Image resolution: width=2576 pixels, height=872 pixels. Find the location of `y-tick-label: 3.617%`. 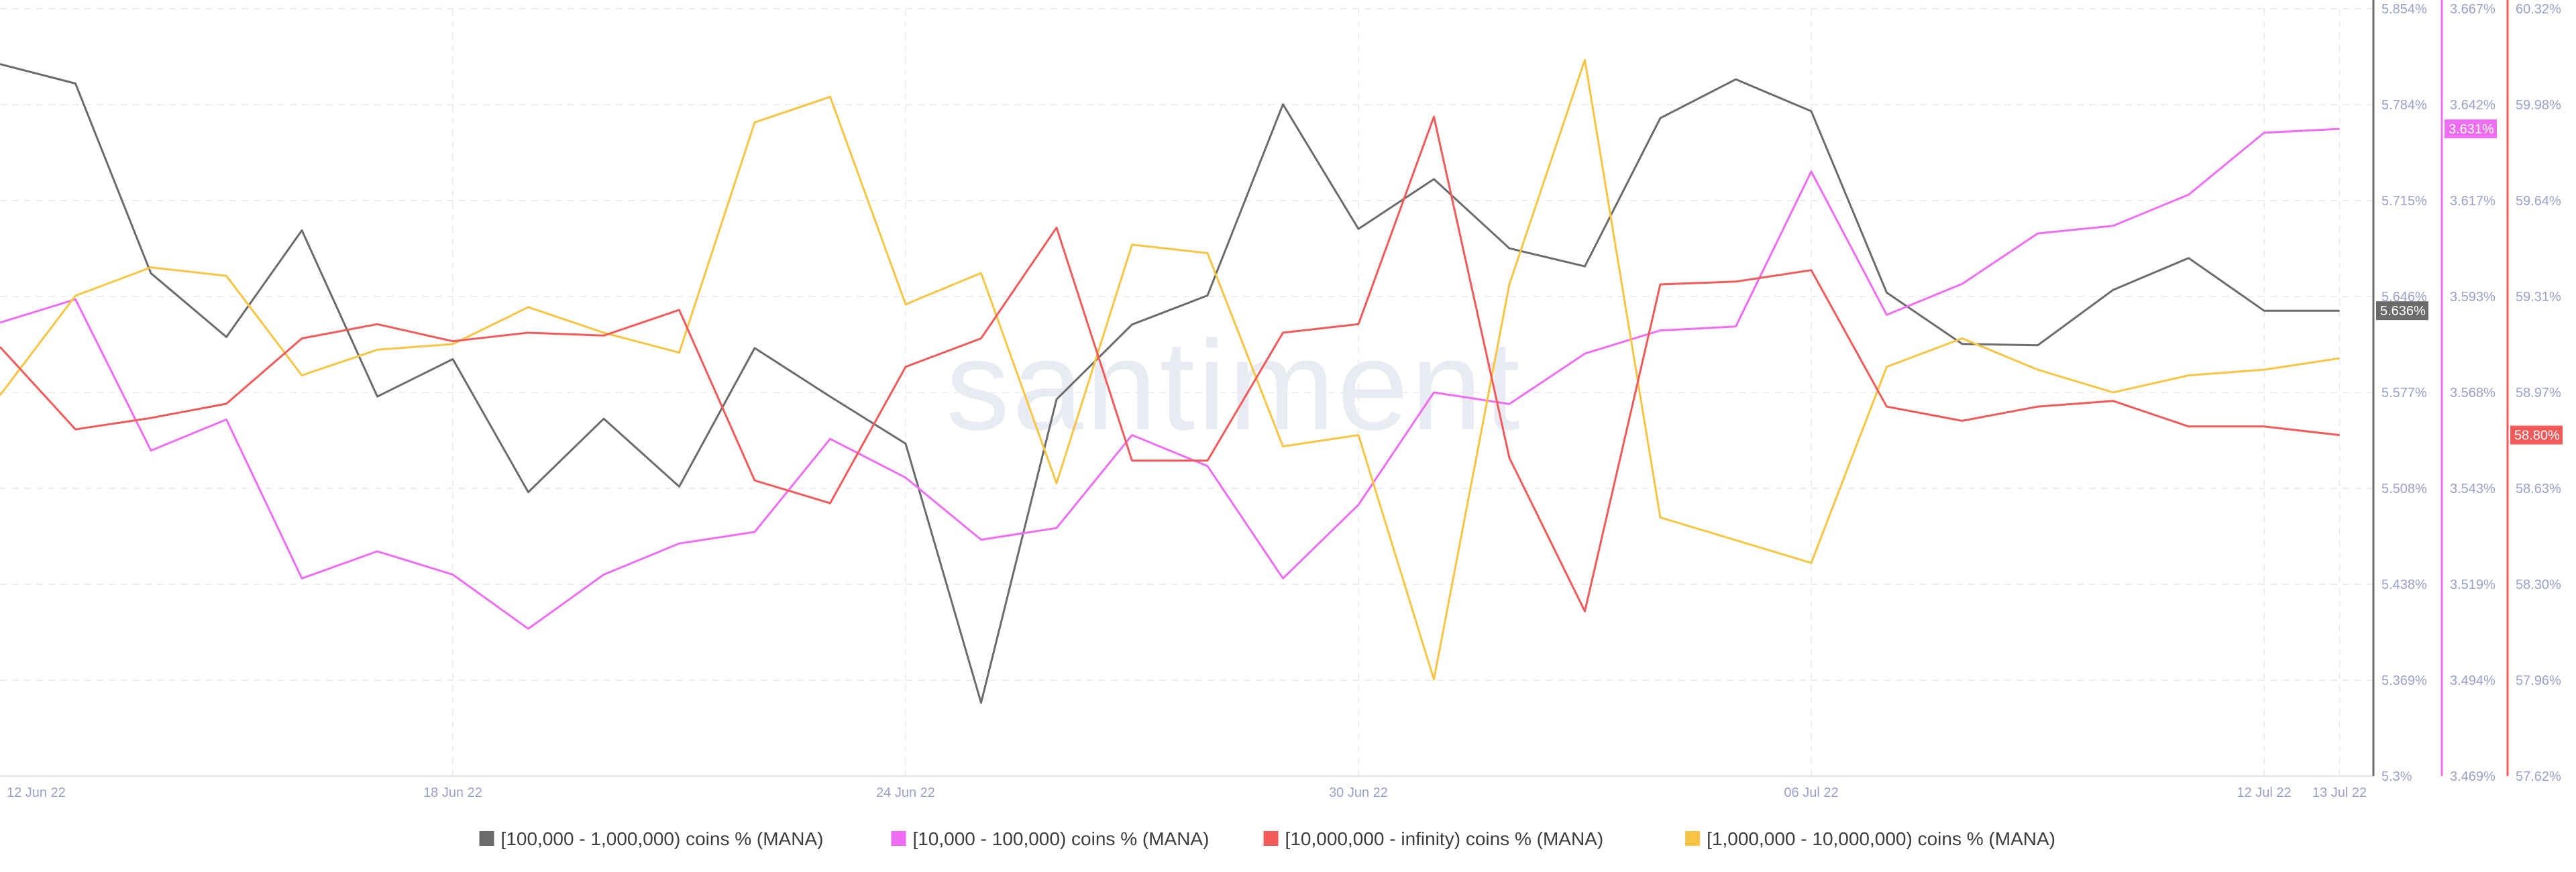

y-tick-label: 3.617% is located at coordinates (2473, 201).